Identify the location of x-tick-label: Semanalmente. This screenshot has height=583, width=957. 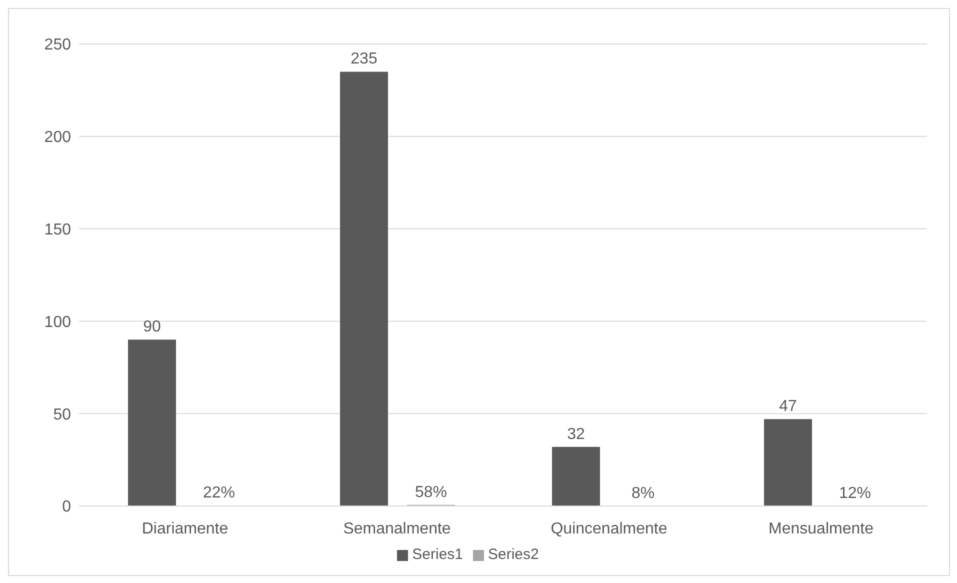
(397, 529).